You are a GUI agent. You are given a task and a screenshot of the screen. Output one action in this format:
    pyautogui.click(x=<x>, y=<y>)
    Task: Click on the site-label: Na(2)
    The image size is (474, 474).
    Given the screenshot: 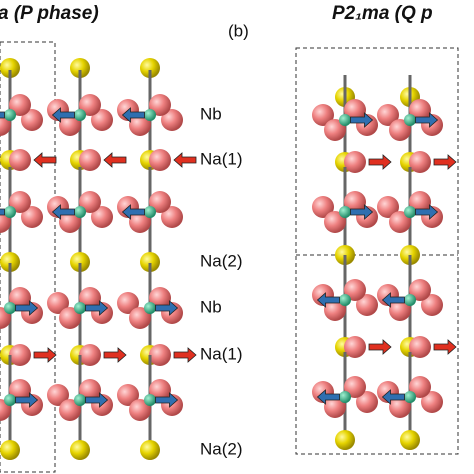 What is the action you would take?
    pyautogui.click(x=221, y=260)
    